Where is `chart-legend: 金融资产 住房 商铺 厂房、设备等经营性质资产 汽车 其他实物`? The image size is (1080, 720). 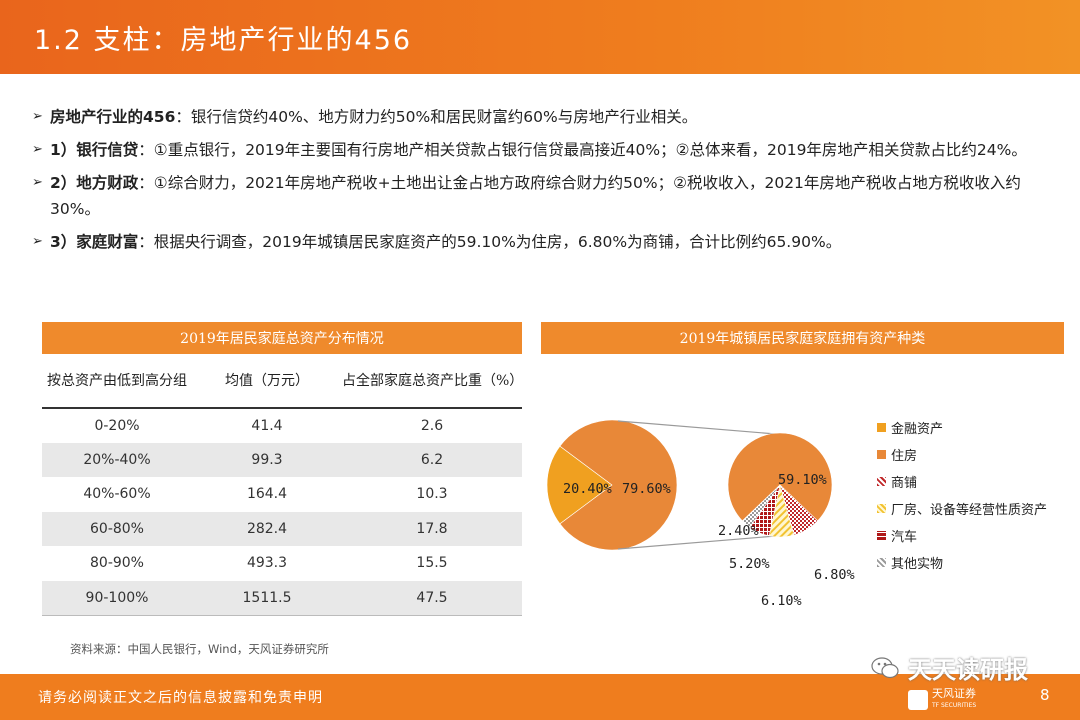
chart-legend: 金融资产 住房 商铺 厂房、设备等经营性质资产 汽车 其他实物 is located at coordinates (962, 495).